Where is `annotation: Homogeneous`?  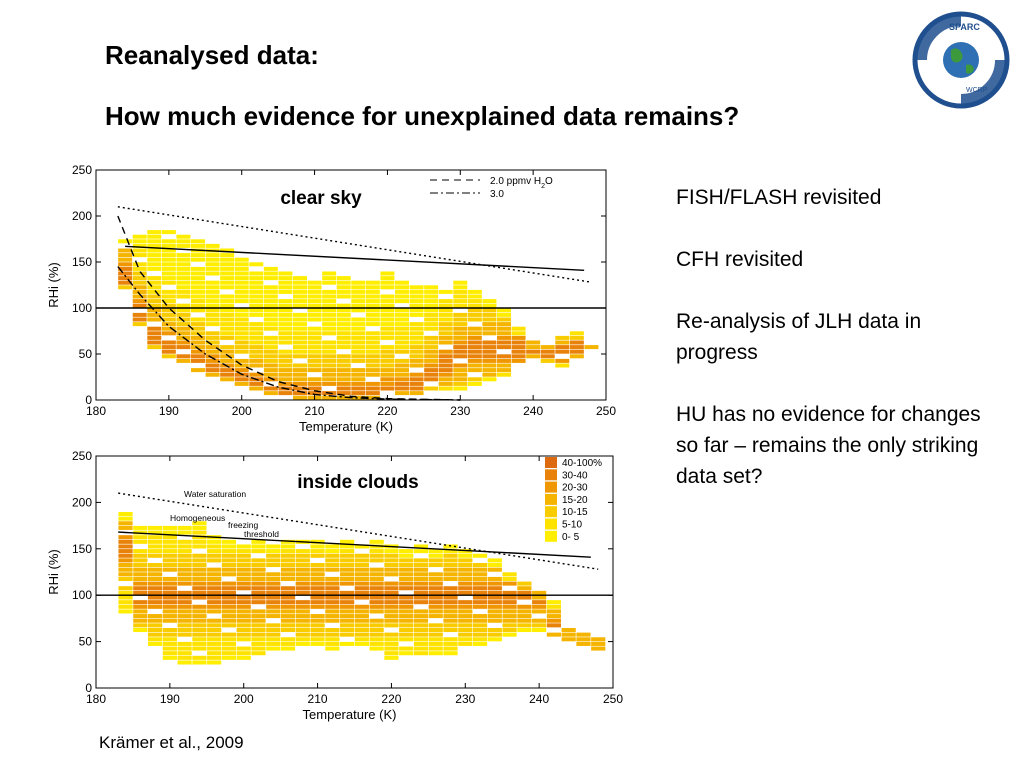 annotation: Homogeneous is located at coordinates (197, 518).